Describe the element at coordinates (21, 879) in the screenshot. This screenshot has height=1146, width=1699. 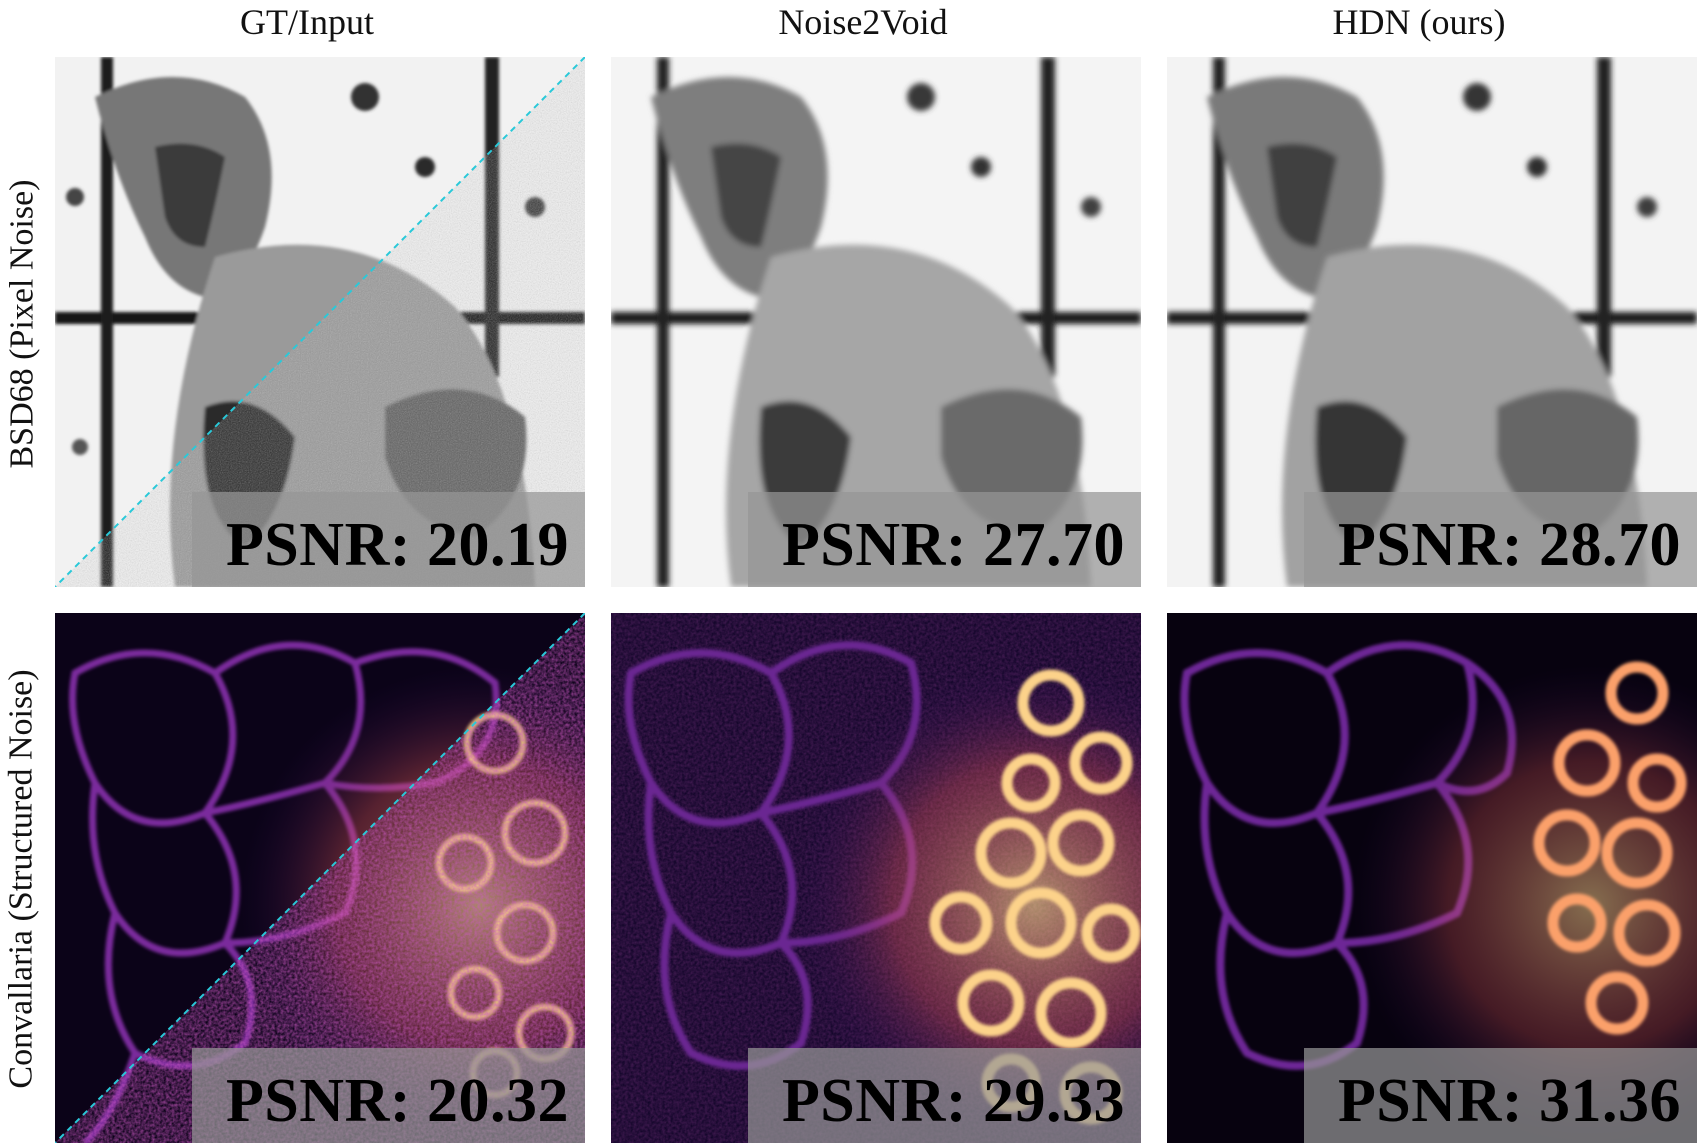
I see `row-label-convallaria: Convallaria (Structured Noise)` at that location.